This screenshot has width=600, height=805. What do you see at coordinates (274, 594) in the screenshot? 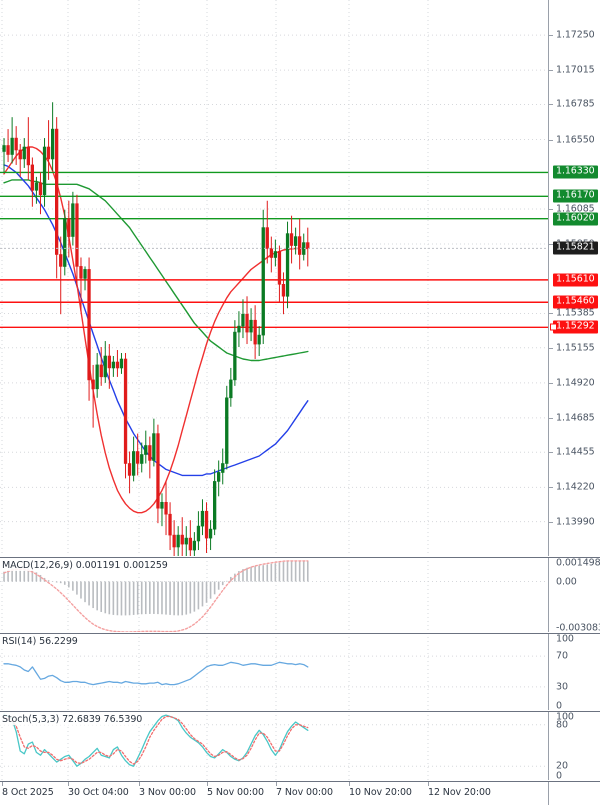
I see `macd-plot-area` at bounding box center [274, 594].